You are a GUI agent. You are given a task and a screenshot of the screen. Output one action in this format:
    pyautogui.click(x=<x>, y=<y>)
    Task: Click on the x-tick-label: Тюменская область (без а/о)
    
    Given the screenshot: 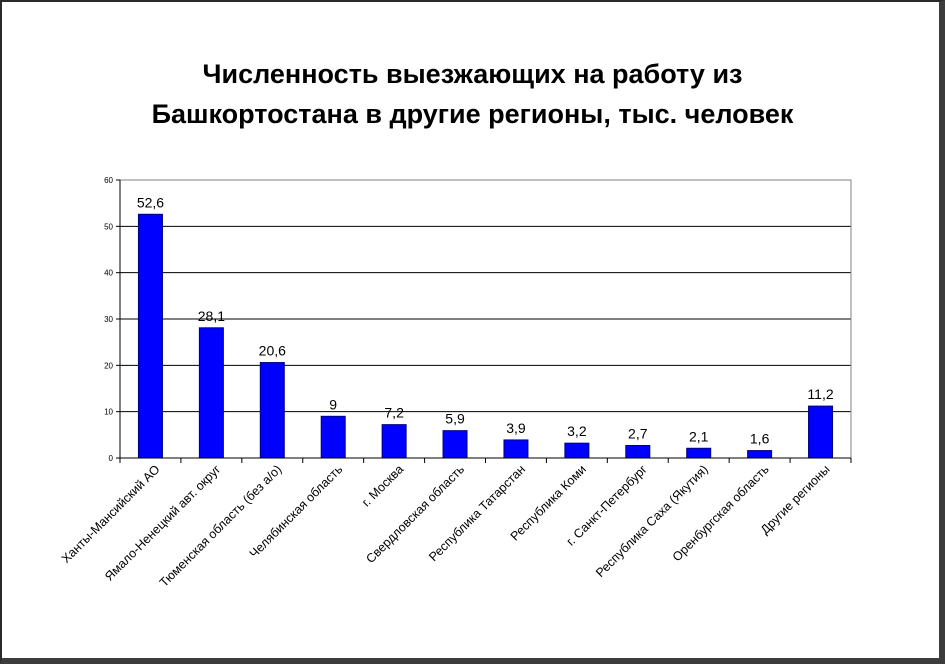 What is the action you would take?
    pyautogui.click(x=221, y=526)
    